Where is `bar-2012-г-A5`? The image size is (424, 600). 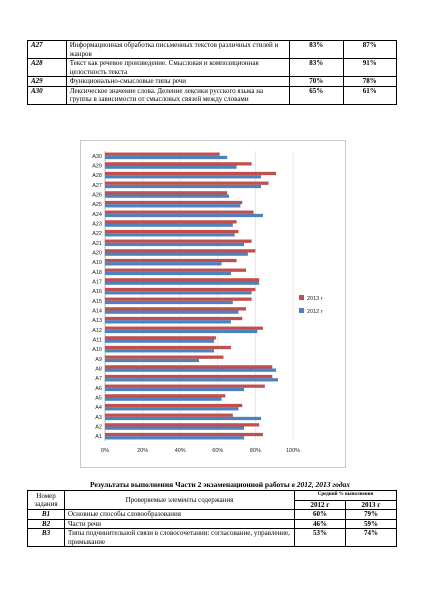 bar-2012-г-A5 is located at coordinates (163, 399).